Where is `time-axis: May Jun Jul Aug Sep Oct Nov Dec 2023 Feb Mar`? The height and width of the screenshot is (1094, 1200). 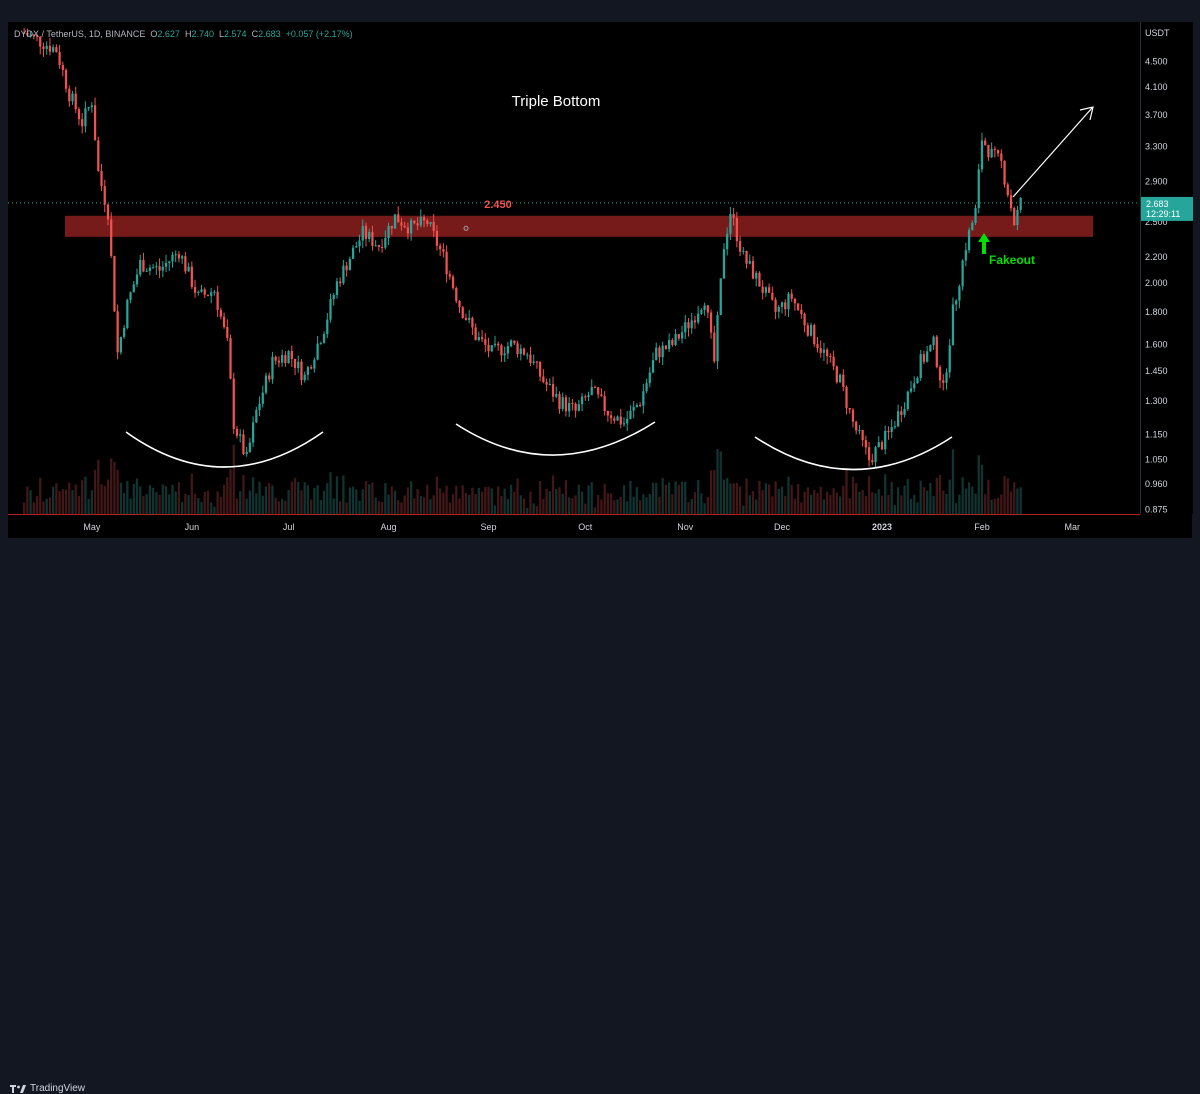 time-axis: May Jun Jul Aug Sep Oct Nov Dec 2023 Feb Mar is located at coordinates (574, 526).